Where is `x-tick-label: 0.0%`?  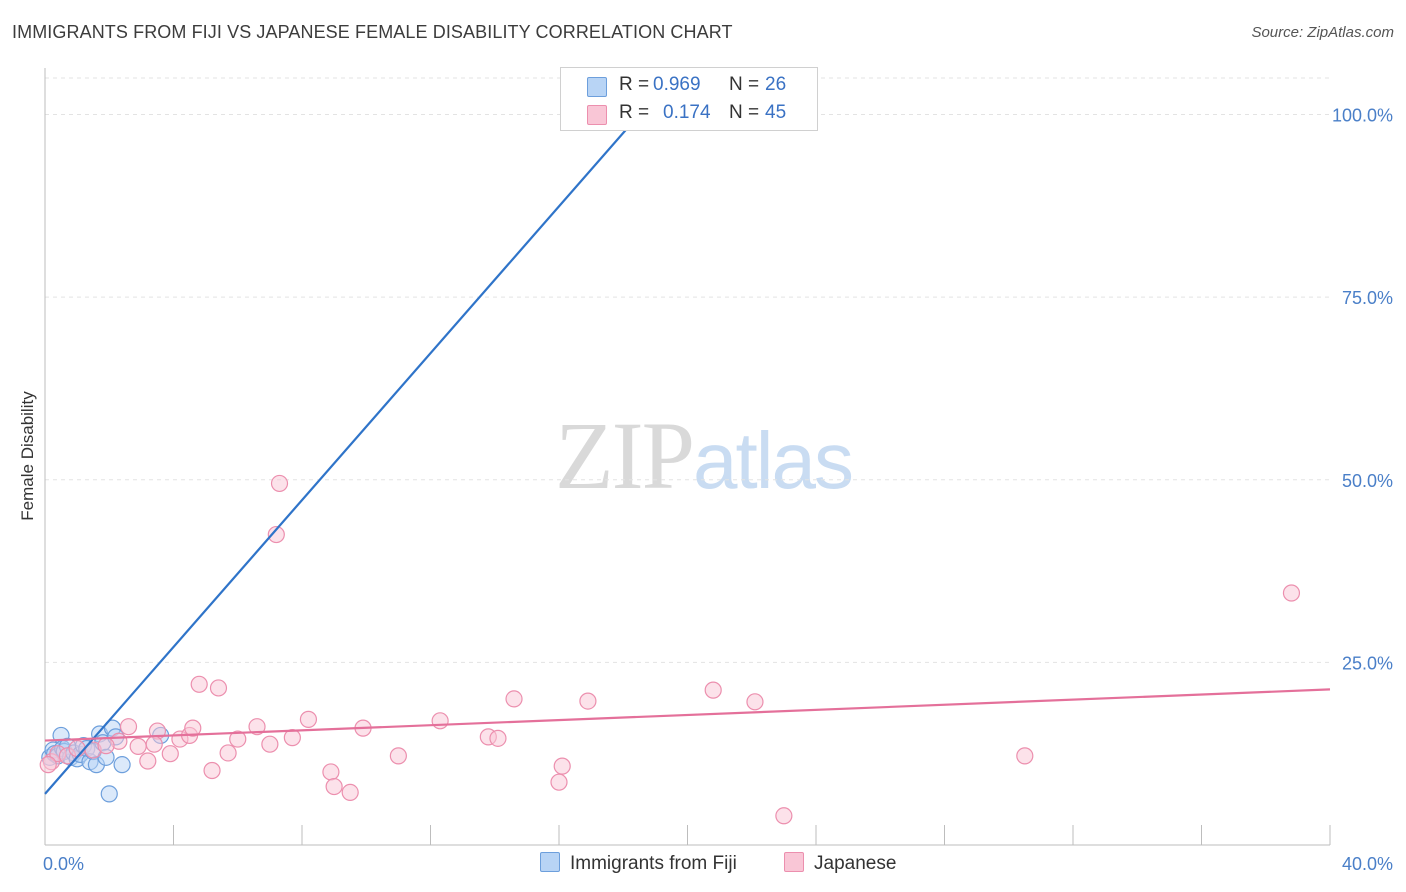
x-tick-label: 0.0% is located at coordinates (63, 864).